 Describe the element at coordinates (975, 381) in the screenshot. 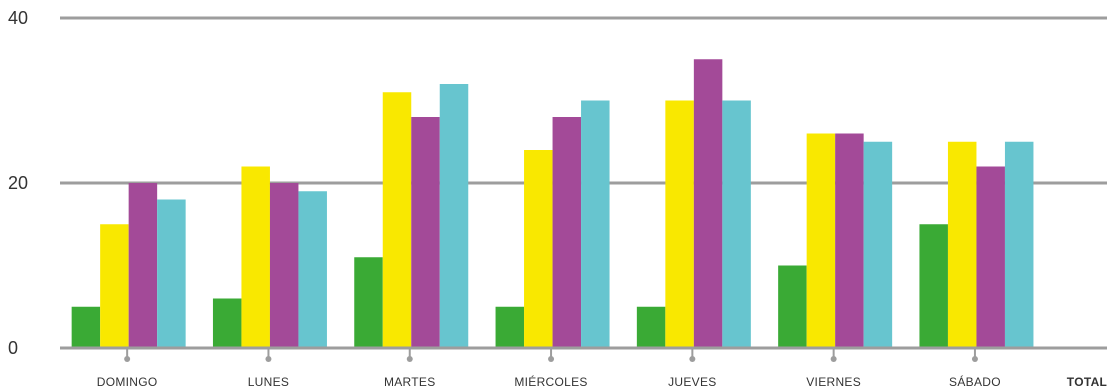

I see `x-tick-label-6: SÁBADO` at that location.